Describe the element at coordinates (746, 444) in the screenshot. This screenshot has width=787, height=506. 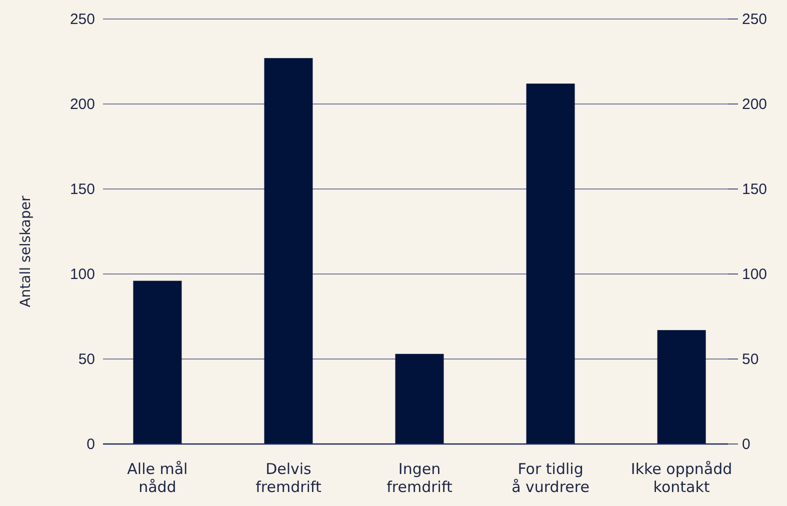
I see `y2-tick-label: 0` at that location.